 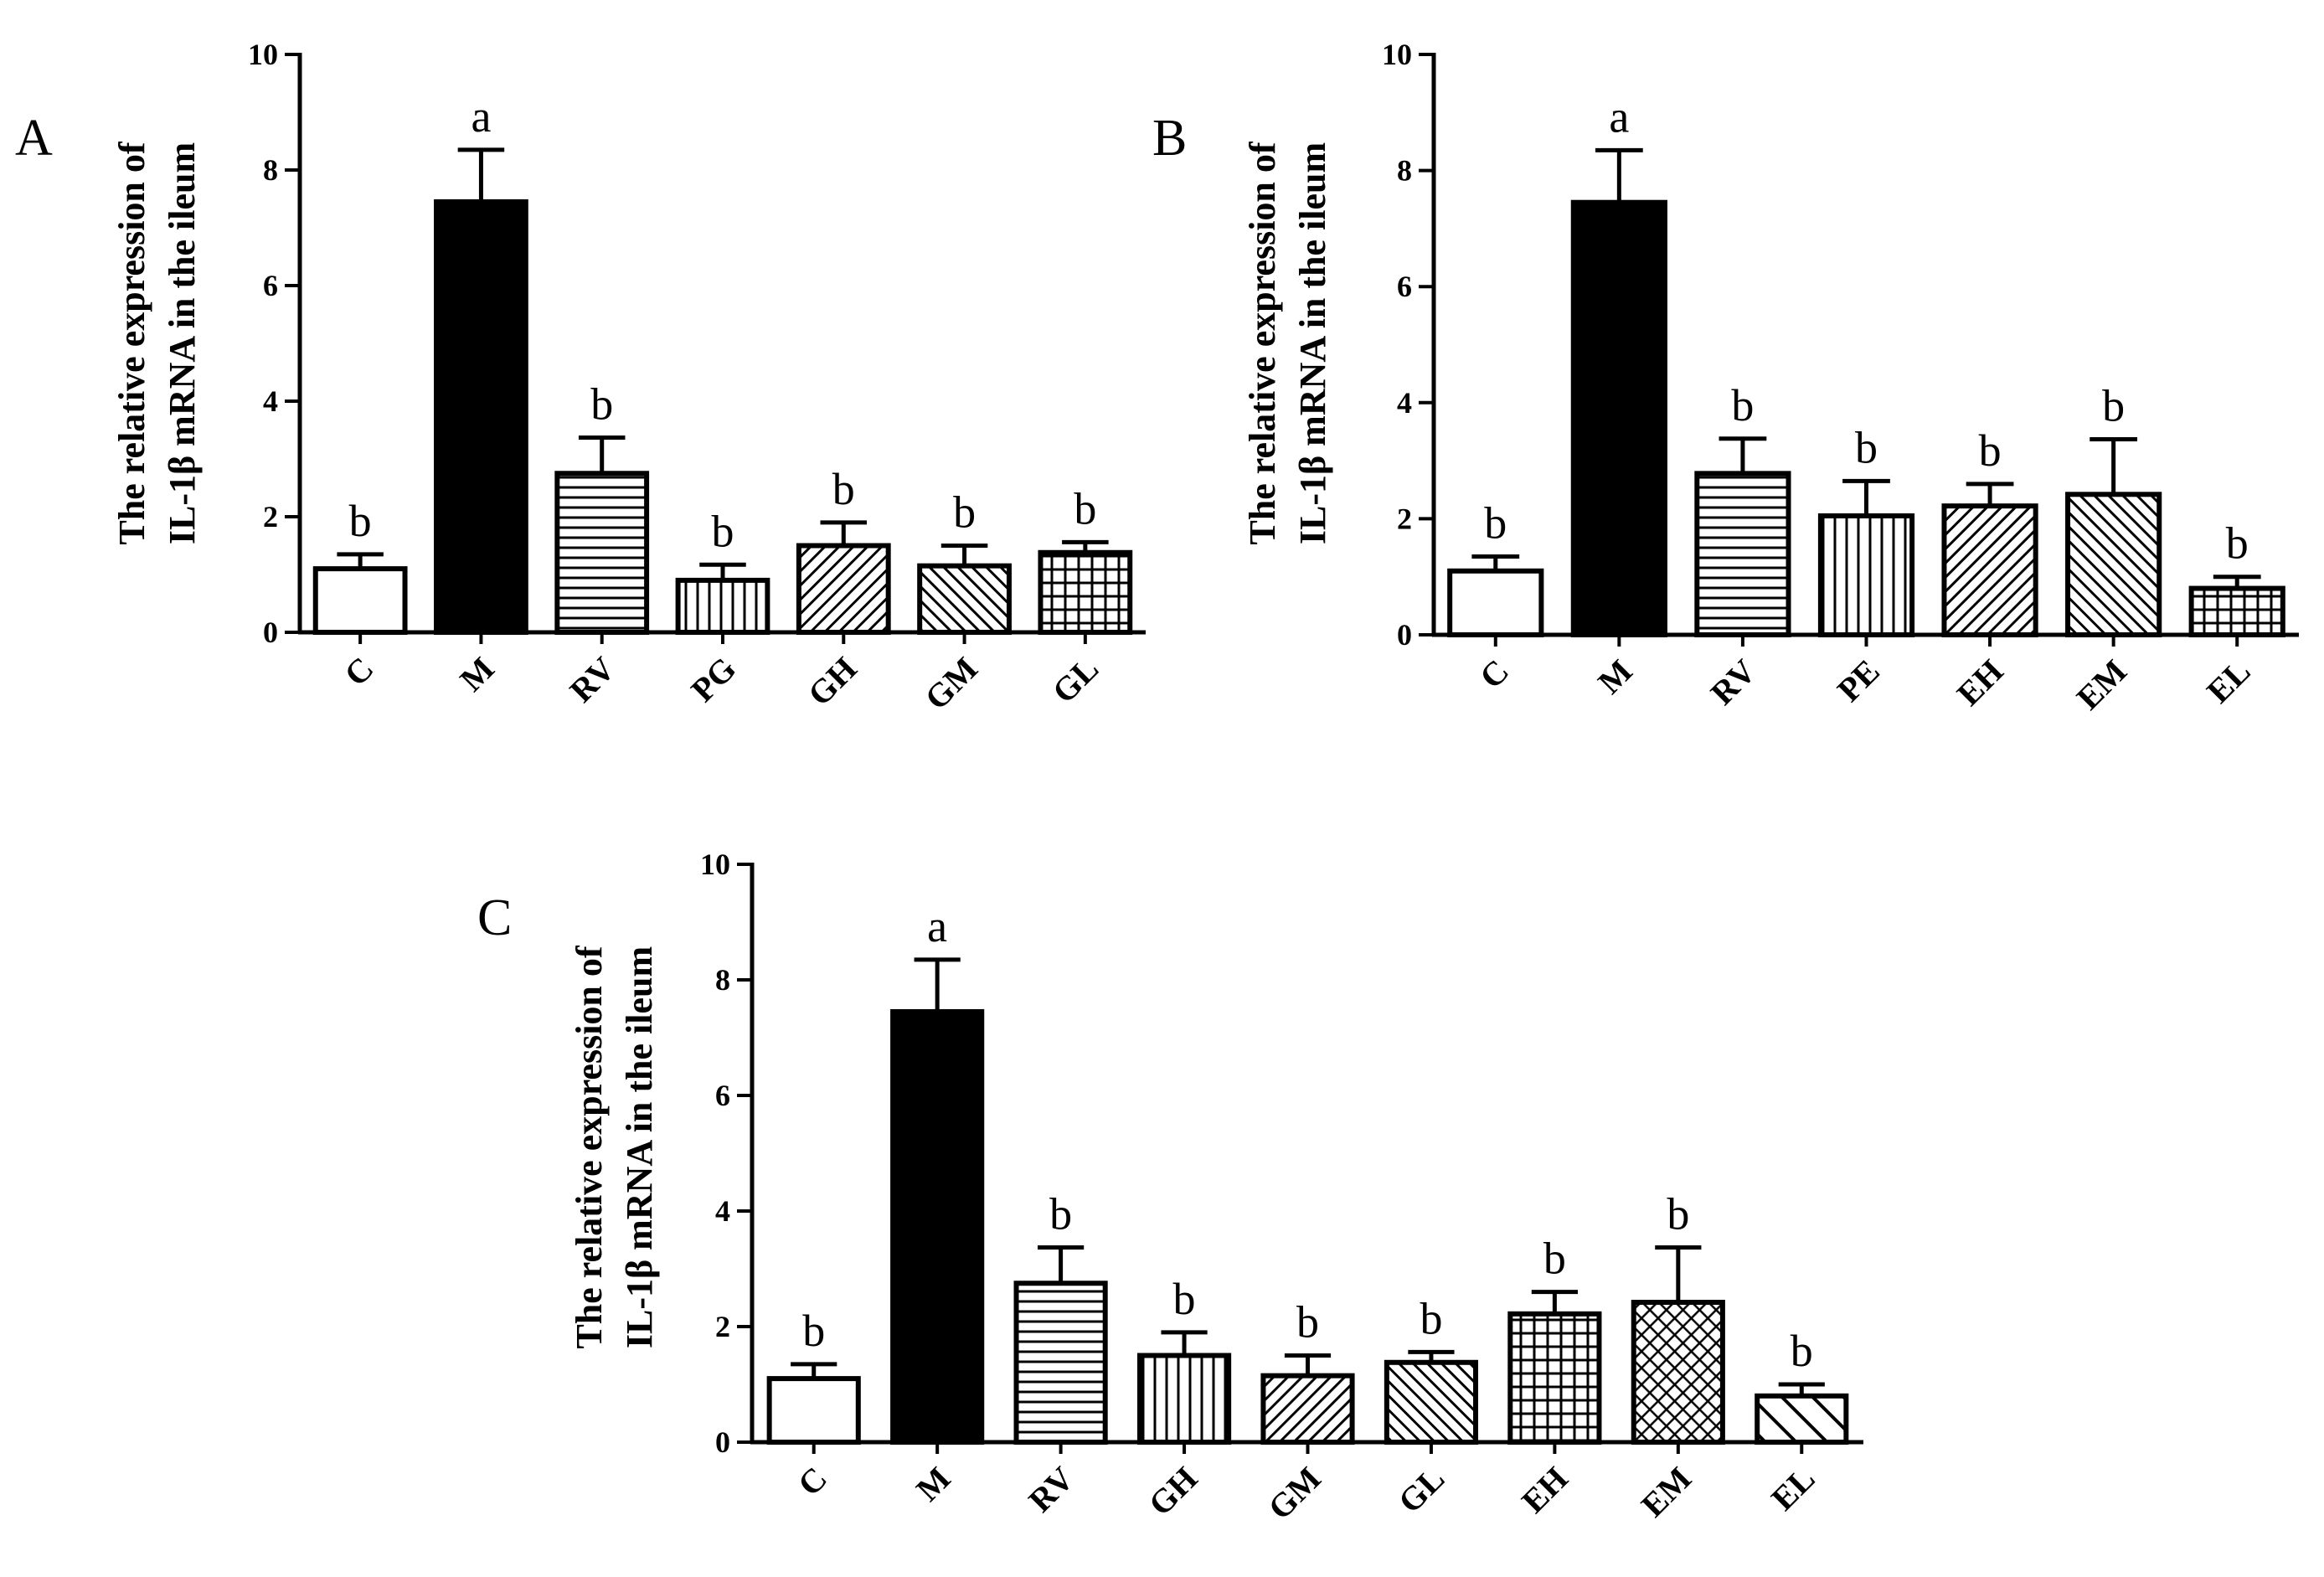 What do you see at coordinates (1858, 680) in the screenshot?
I see `x-tick-label: PE` at bounding box center [1858, 680].